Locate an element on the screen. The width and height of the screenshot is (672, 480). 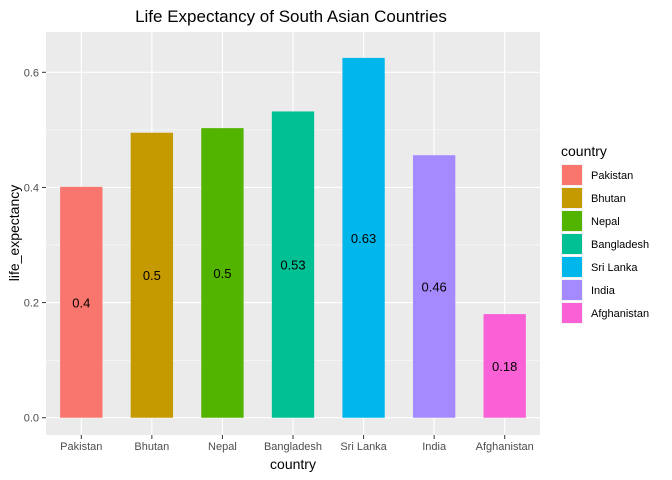
bar-bhutan is located at coordinates (152, 275).